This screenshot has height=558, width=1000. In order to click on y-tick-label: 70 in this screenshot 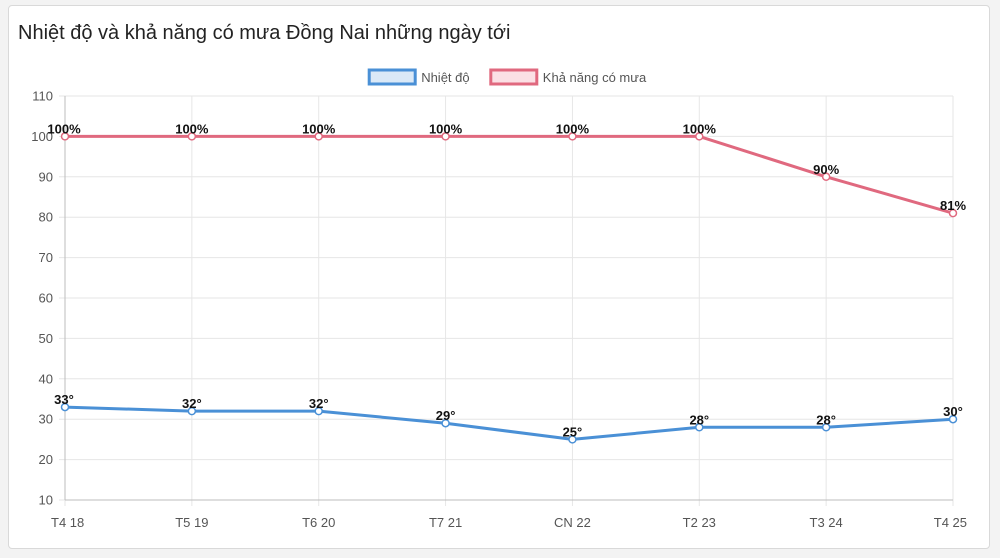, I will do `click(46, 257)`.